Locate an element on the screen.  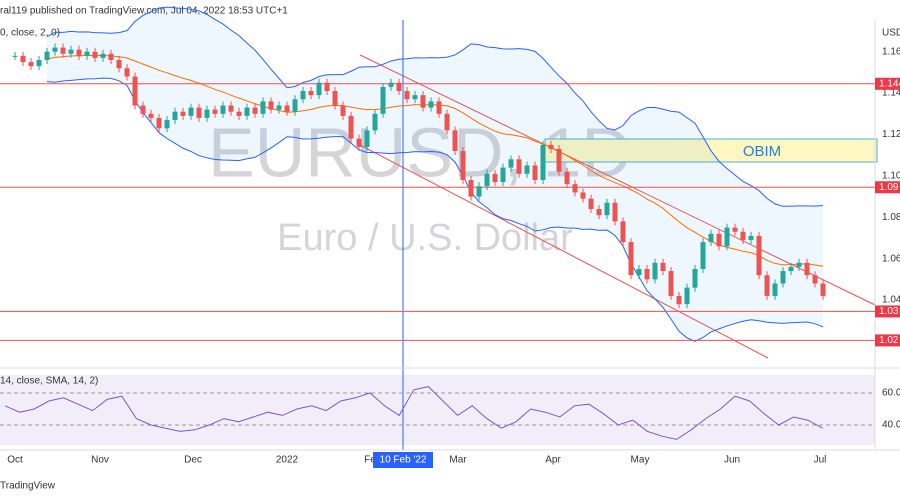
footer-brand: TradingView is located at coordinates (28, 486).